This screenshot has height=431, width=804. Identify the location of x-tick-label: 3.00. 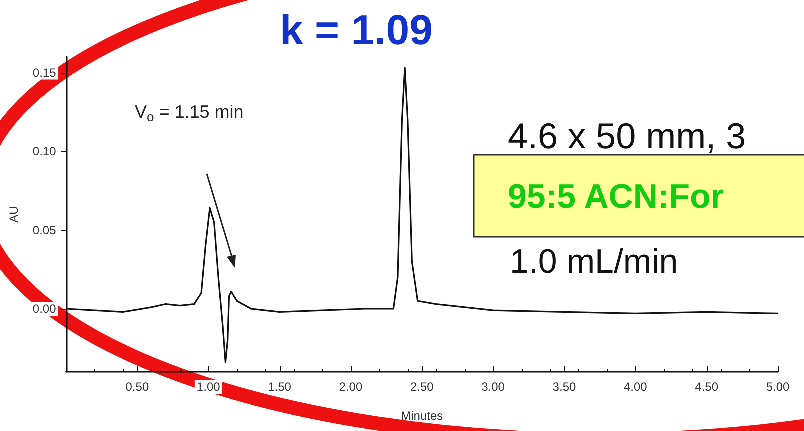
(494, 387).